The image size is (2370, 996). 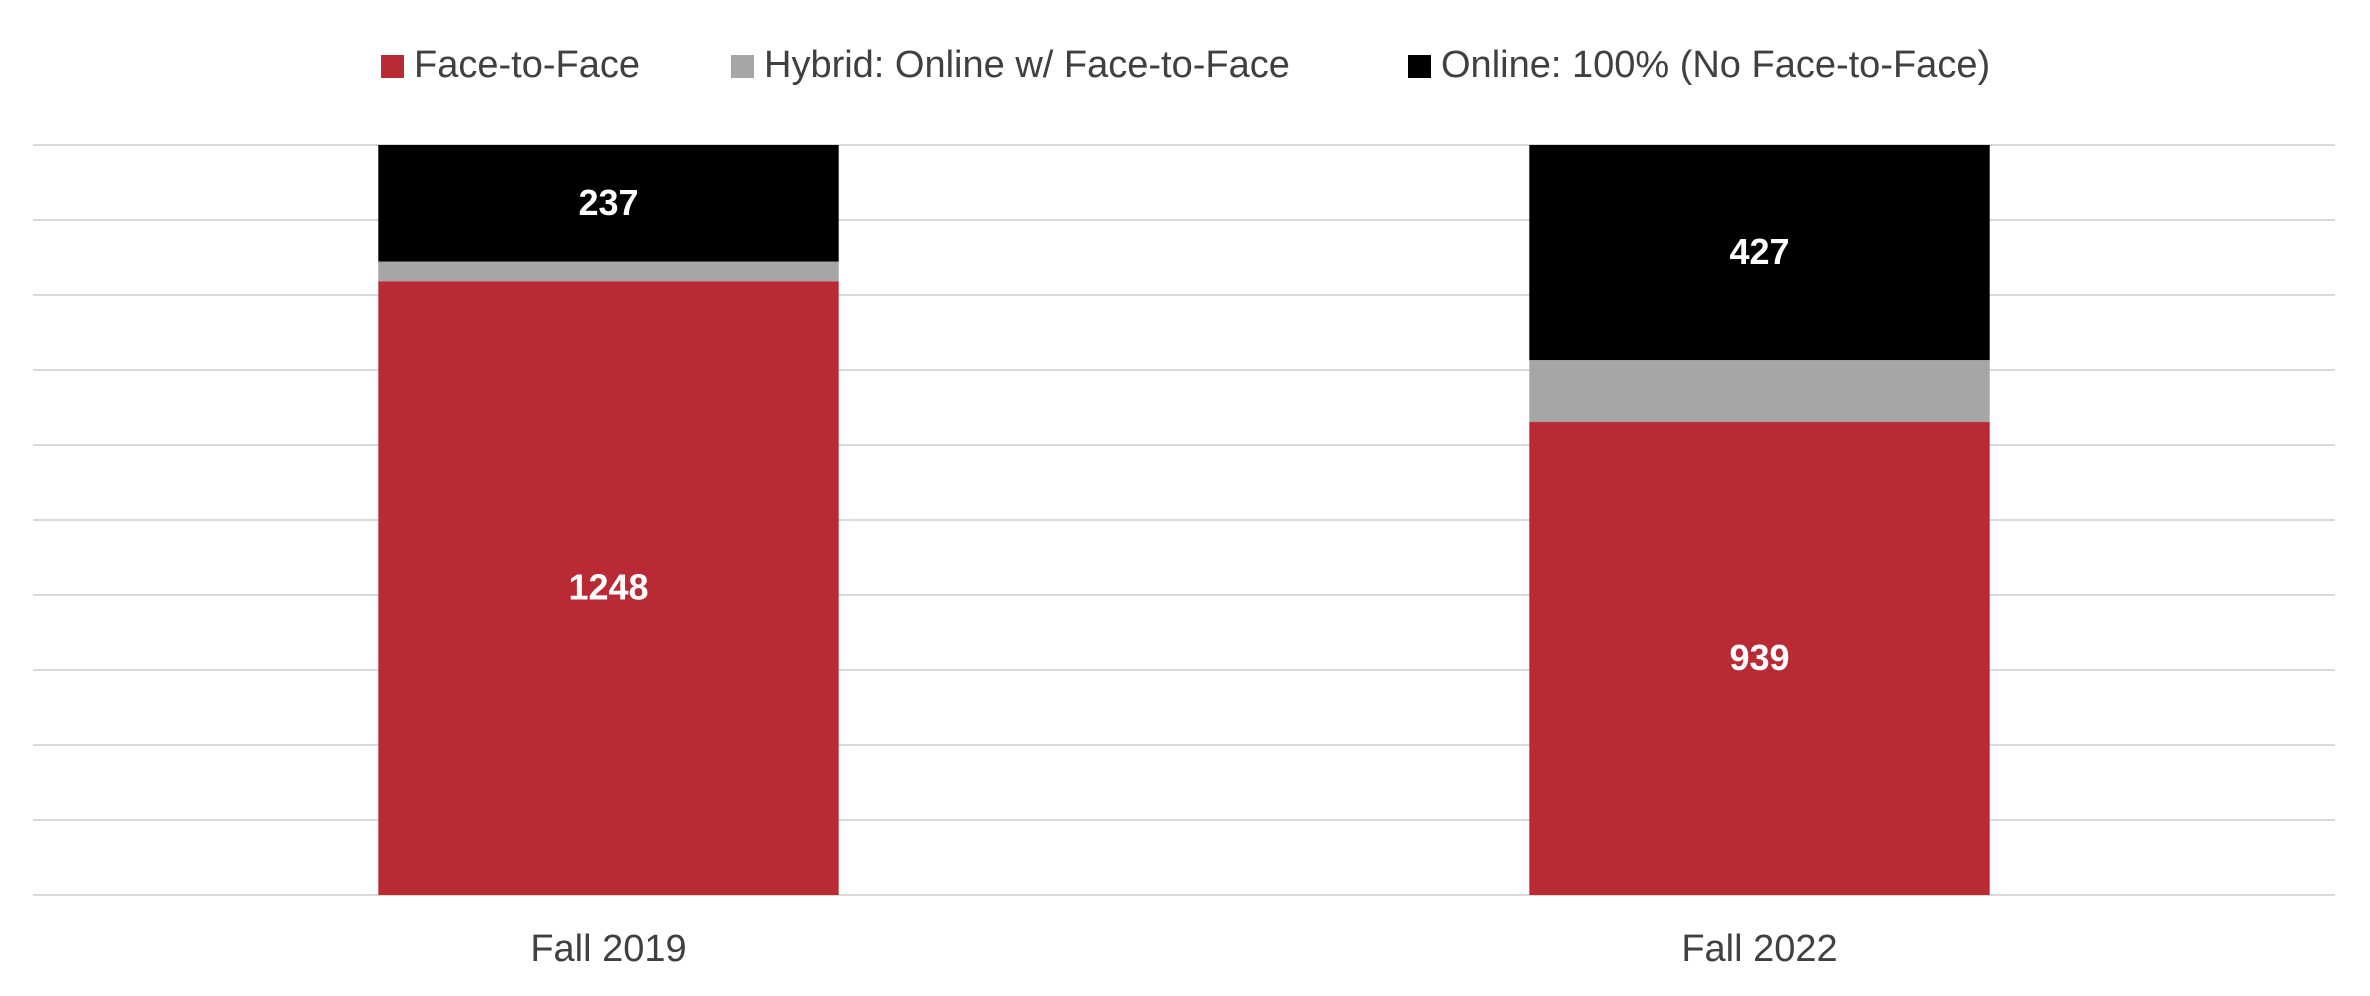 What do you see at coordinates (1027, 65) in the screenshot?
I see `legend-label: Hybrid: Online w/ Face-to-Face` at bounding box center [1027, 65].